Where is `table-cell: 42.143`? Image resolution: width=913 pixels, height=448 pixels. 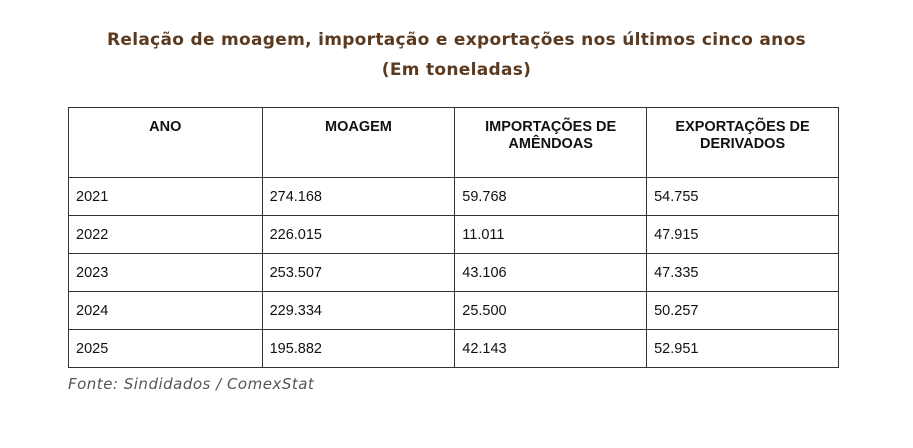
table-cell: 42.143 is located at coordinates (551, 348).